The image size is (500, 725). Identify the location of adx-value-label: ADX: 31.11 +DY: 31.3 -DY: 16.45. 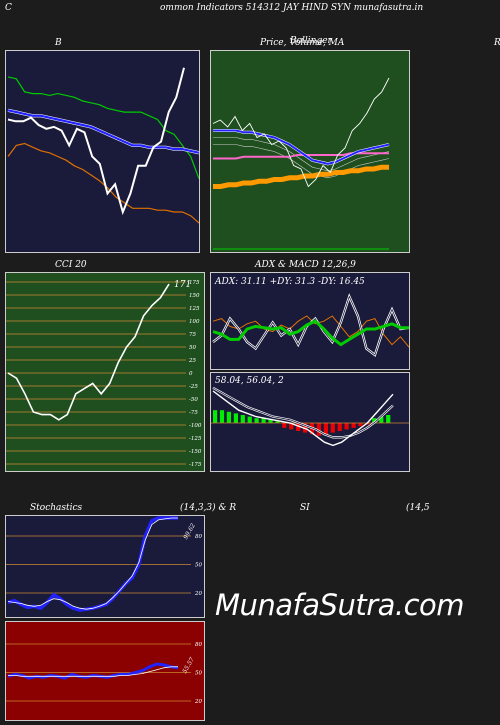
(290, 282).